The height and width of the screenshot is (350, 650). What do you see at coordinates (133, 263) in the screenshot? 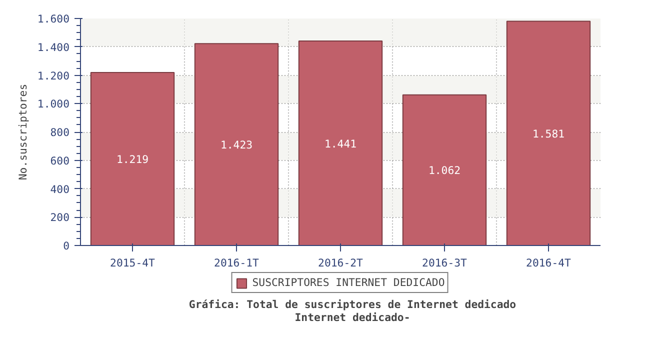
I see `x-tick-label: 2015-4T` at bounding box center [133, 263].